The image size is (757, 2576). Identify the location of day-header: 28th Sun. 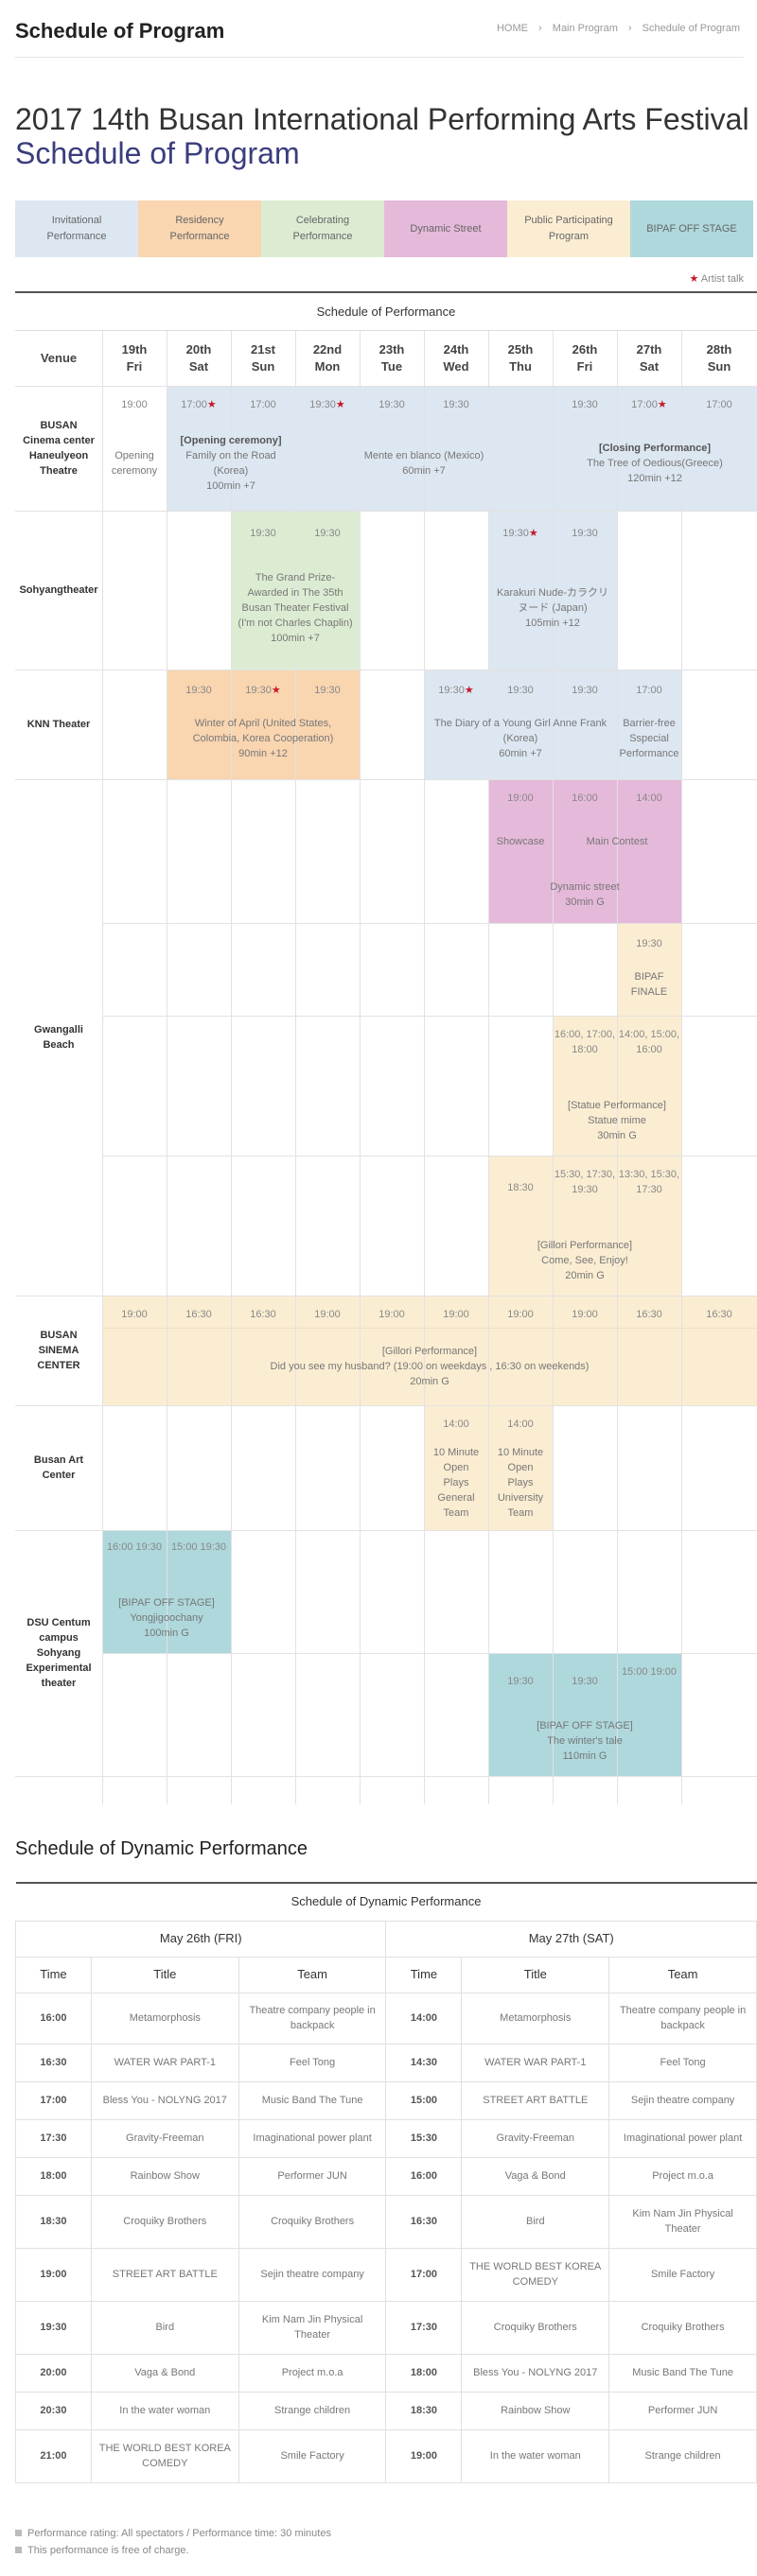
(719, 358).